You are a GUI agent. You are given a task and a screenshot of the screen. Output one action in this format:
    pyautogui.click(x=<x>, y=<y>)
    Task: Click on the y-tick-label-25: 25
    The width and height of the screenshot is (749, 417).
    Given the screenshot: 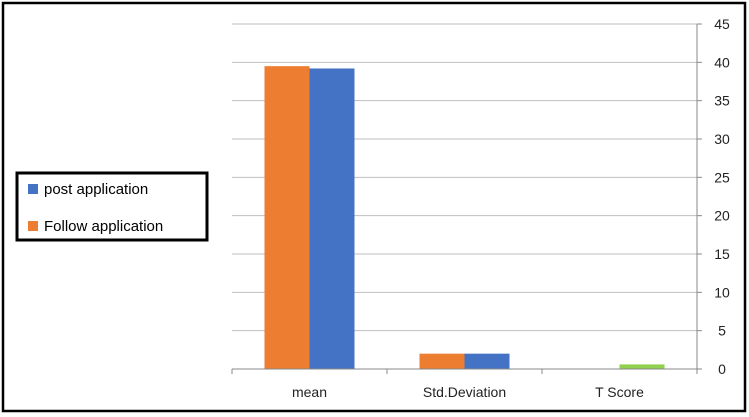 What is the action you would take?
    pyautogui.click(x=722, y=177)
    